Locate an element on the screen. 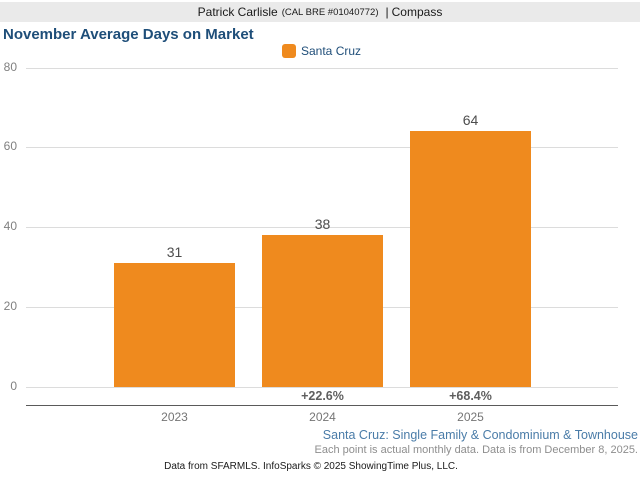 The height and width of the screenshot is (480, 640). bar-2024 is located at coordinates (322, 311).